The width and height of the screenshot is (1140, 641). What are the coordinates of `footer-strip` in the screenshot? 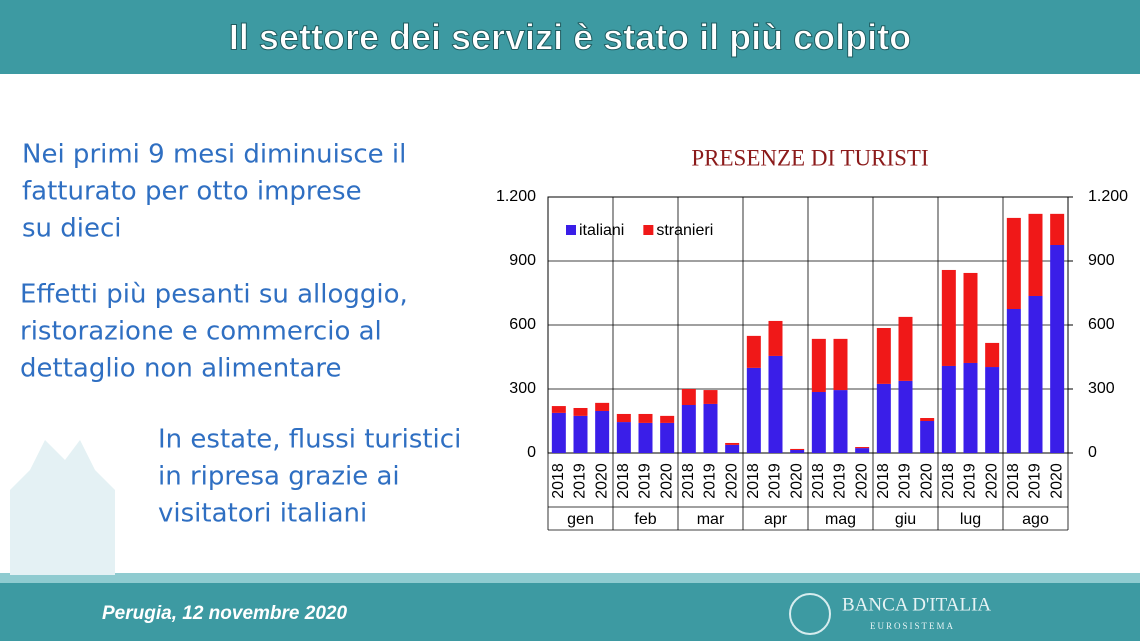 It's located at (570, 578).